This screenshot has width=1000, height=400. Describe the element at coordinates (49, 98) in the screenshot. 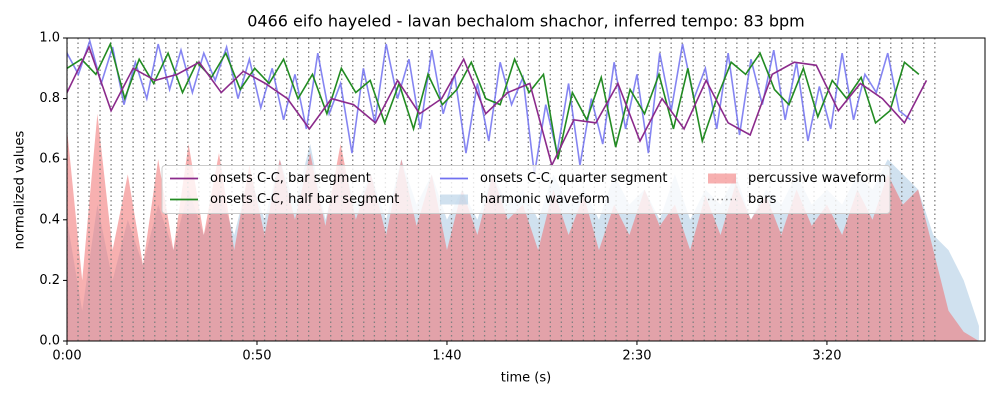

I see `y-tick-label: 0.8` at that location.